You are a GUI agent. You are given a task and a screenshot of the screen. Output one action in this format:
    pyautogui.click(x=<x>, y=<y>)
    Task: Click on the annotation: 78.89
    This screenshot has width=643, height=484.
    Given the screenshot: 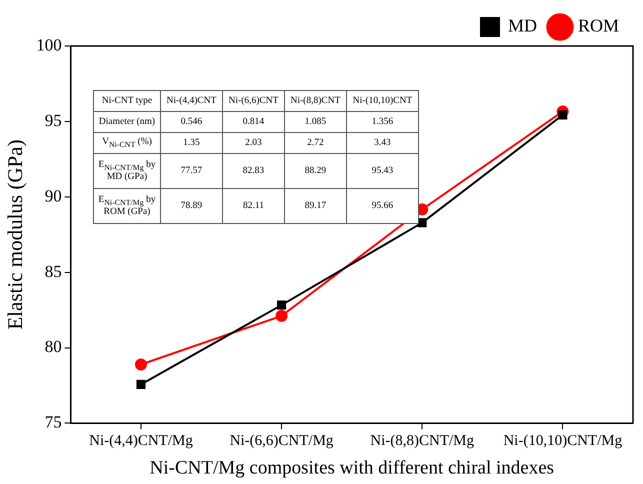 What is the action you would take?
    pyautogui.click(x=191, y=206)
    